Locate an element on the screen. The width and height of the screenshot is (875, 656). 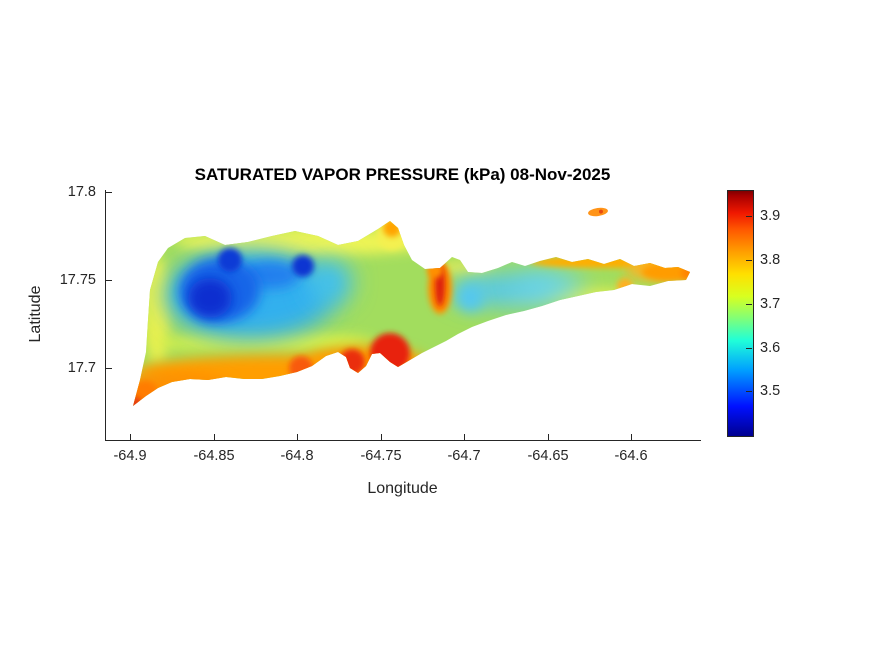
colorbar-tick-label: 3.6 is located at coordinates (770, 348).